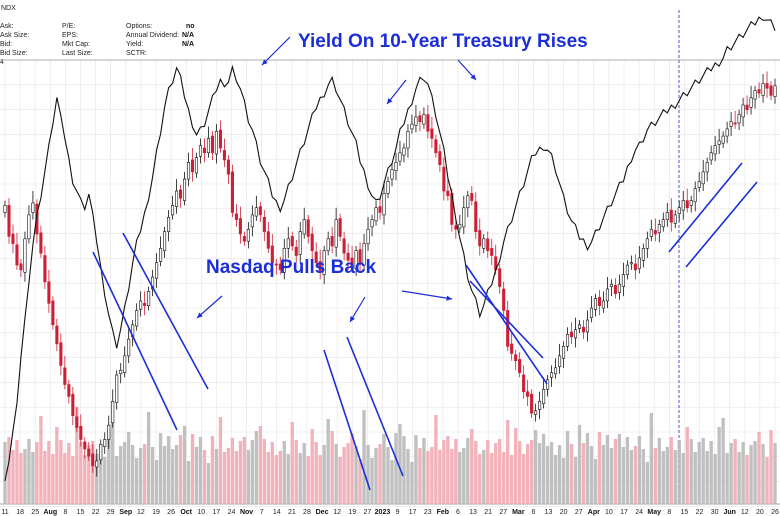  I want to click on x-tick-label: 12, so click(141, 512).